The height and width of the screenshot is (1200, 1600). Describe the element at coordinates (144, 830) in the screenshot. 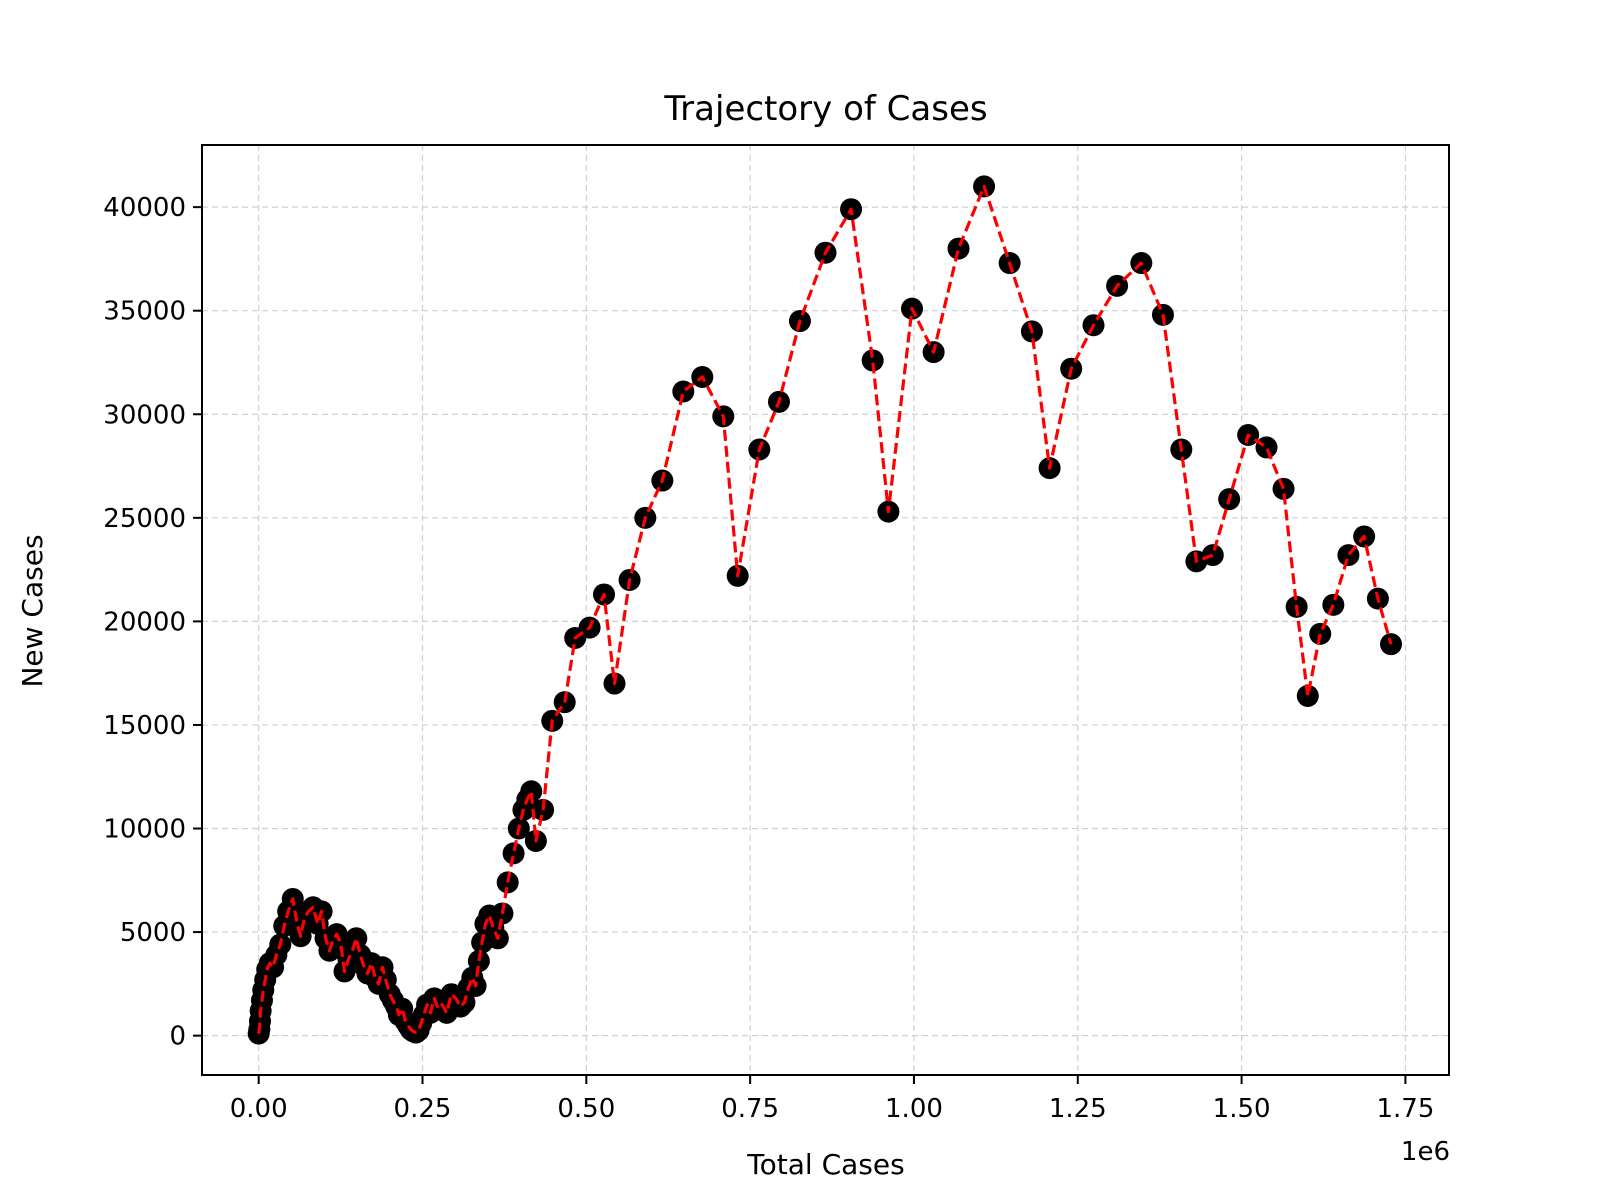

I see `y-tick-label: 10000` at that location.